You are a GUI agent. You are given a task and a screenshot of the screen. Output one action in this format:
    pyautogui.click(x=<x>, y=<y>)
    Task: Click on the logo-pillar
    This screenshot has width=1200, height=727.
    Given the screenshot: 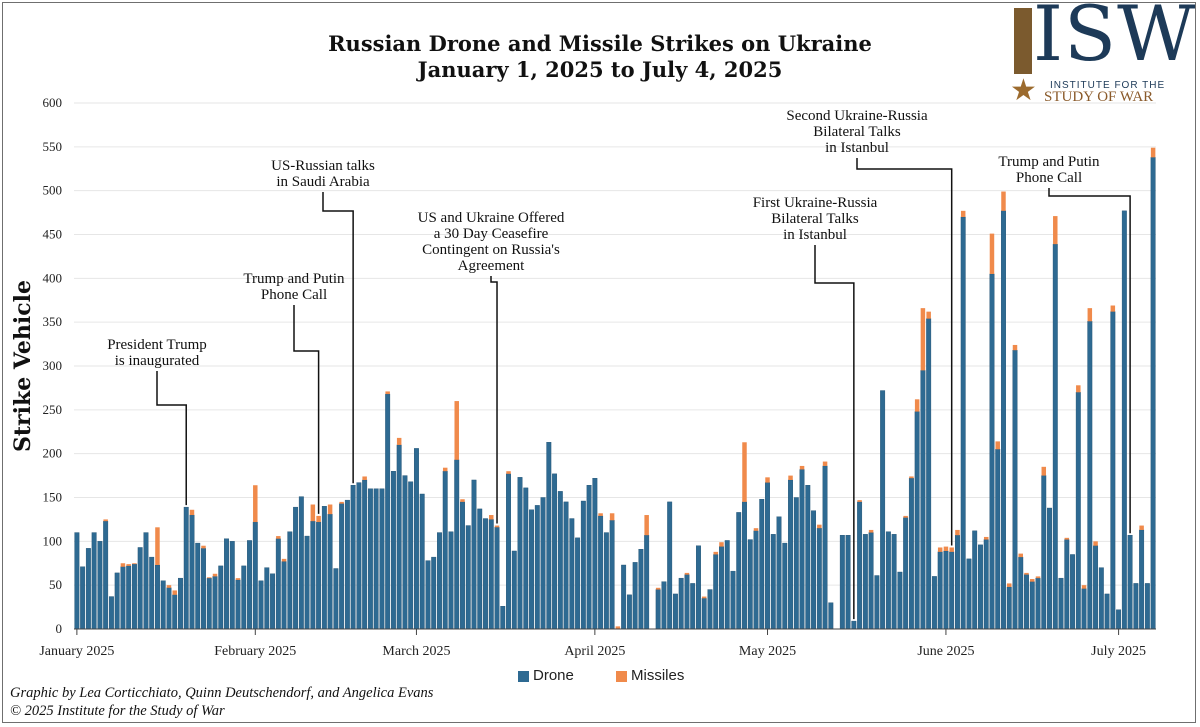 What is the action you would take?
    pyautogui.click(x=1023, y=41)
    